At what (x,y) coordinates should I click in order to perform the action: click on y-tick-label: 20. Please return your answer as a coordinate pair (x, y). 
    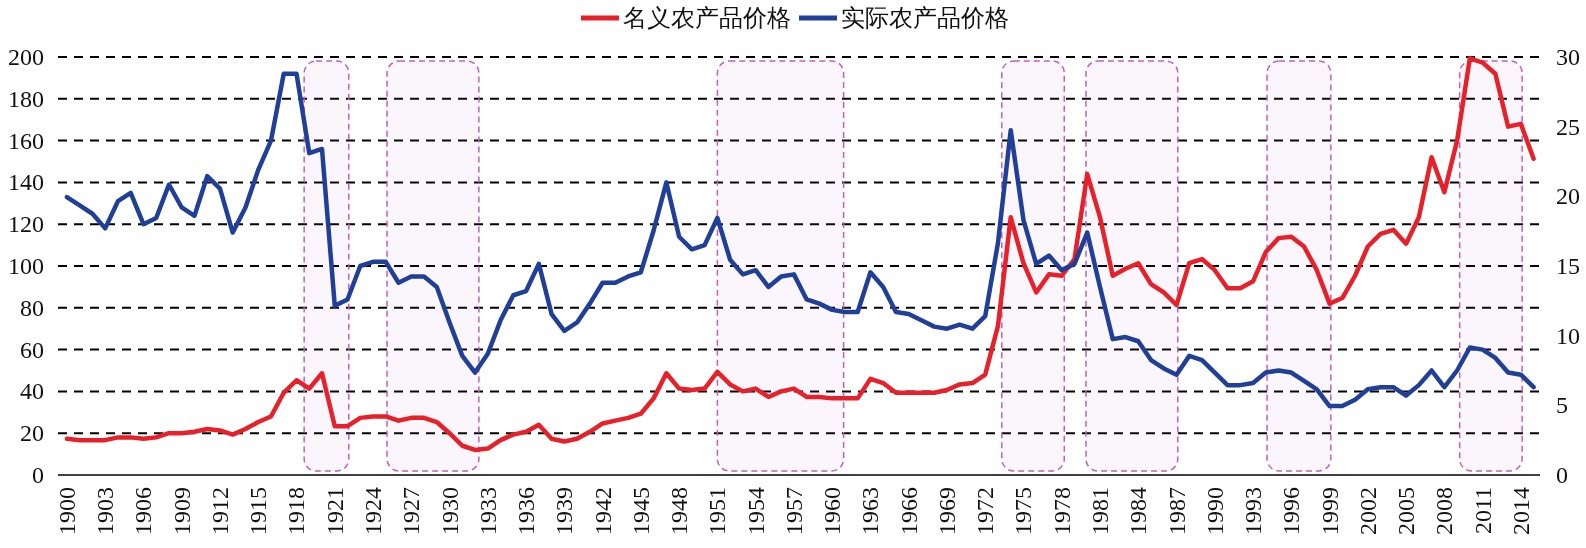
    Looking at the image, I should click on (32, 433).